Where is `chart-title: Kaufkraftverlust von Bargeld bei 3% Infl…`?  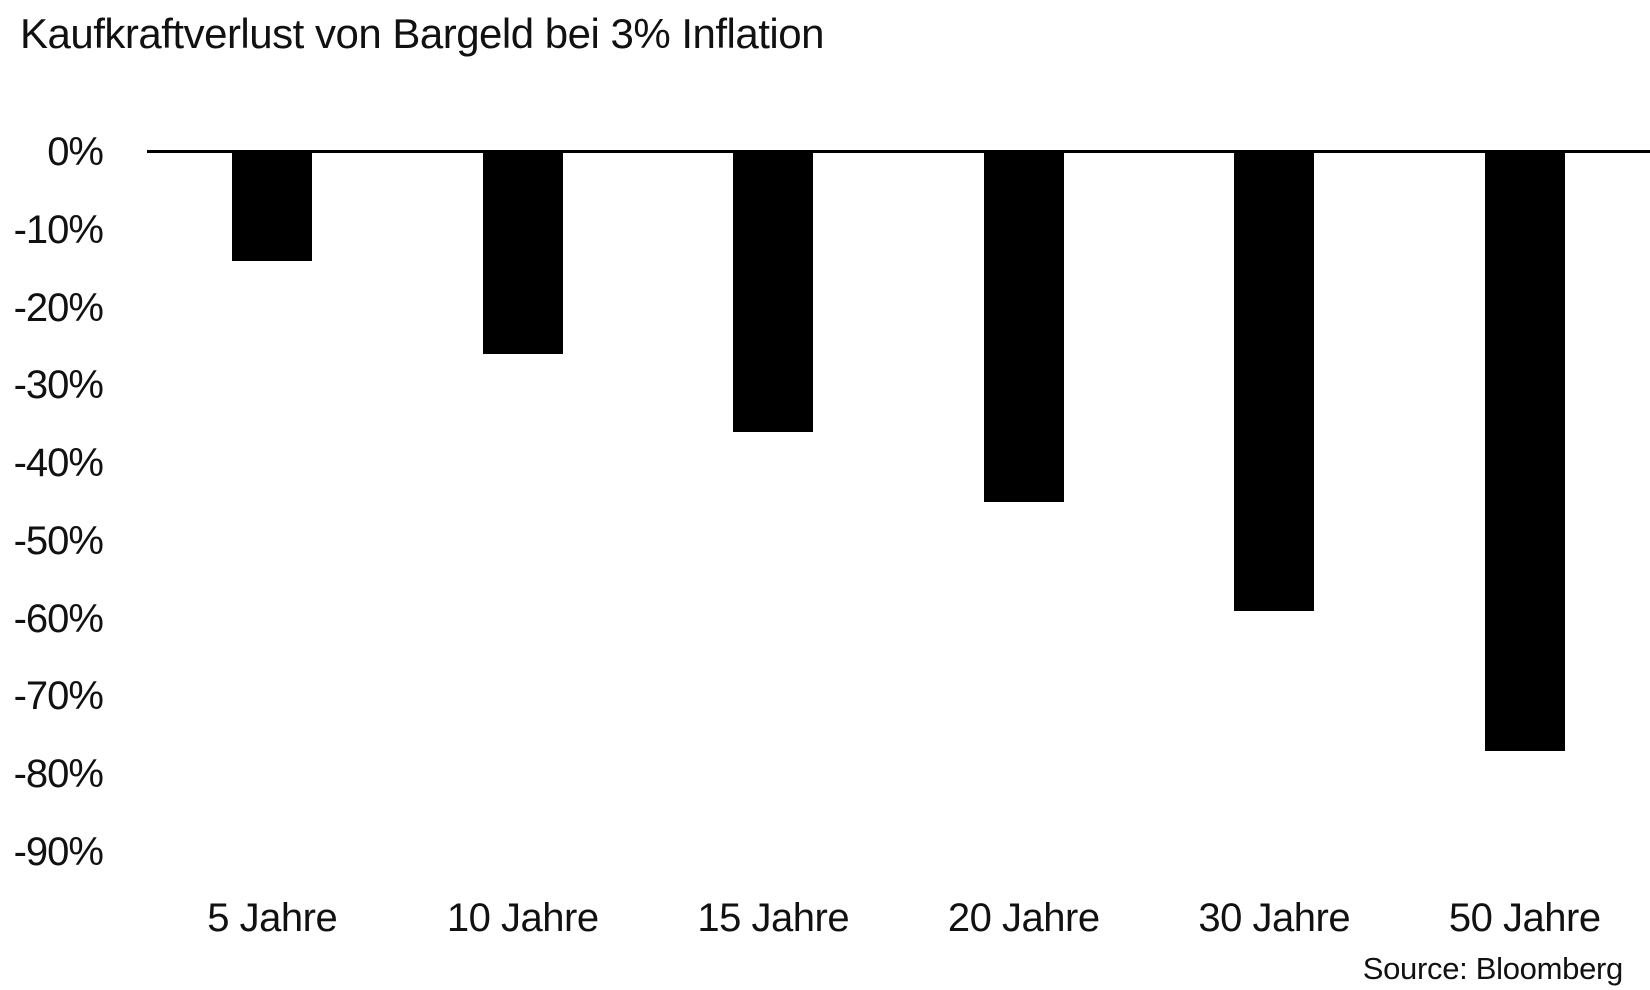
chart-title: Kaufkraftverlust von Bargeld bei 3% Infl… is located at coordinates (422, 33).